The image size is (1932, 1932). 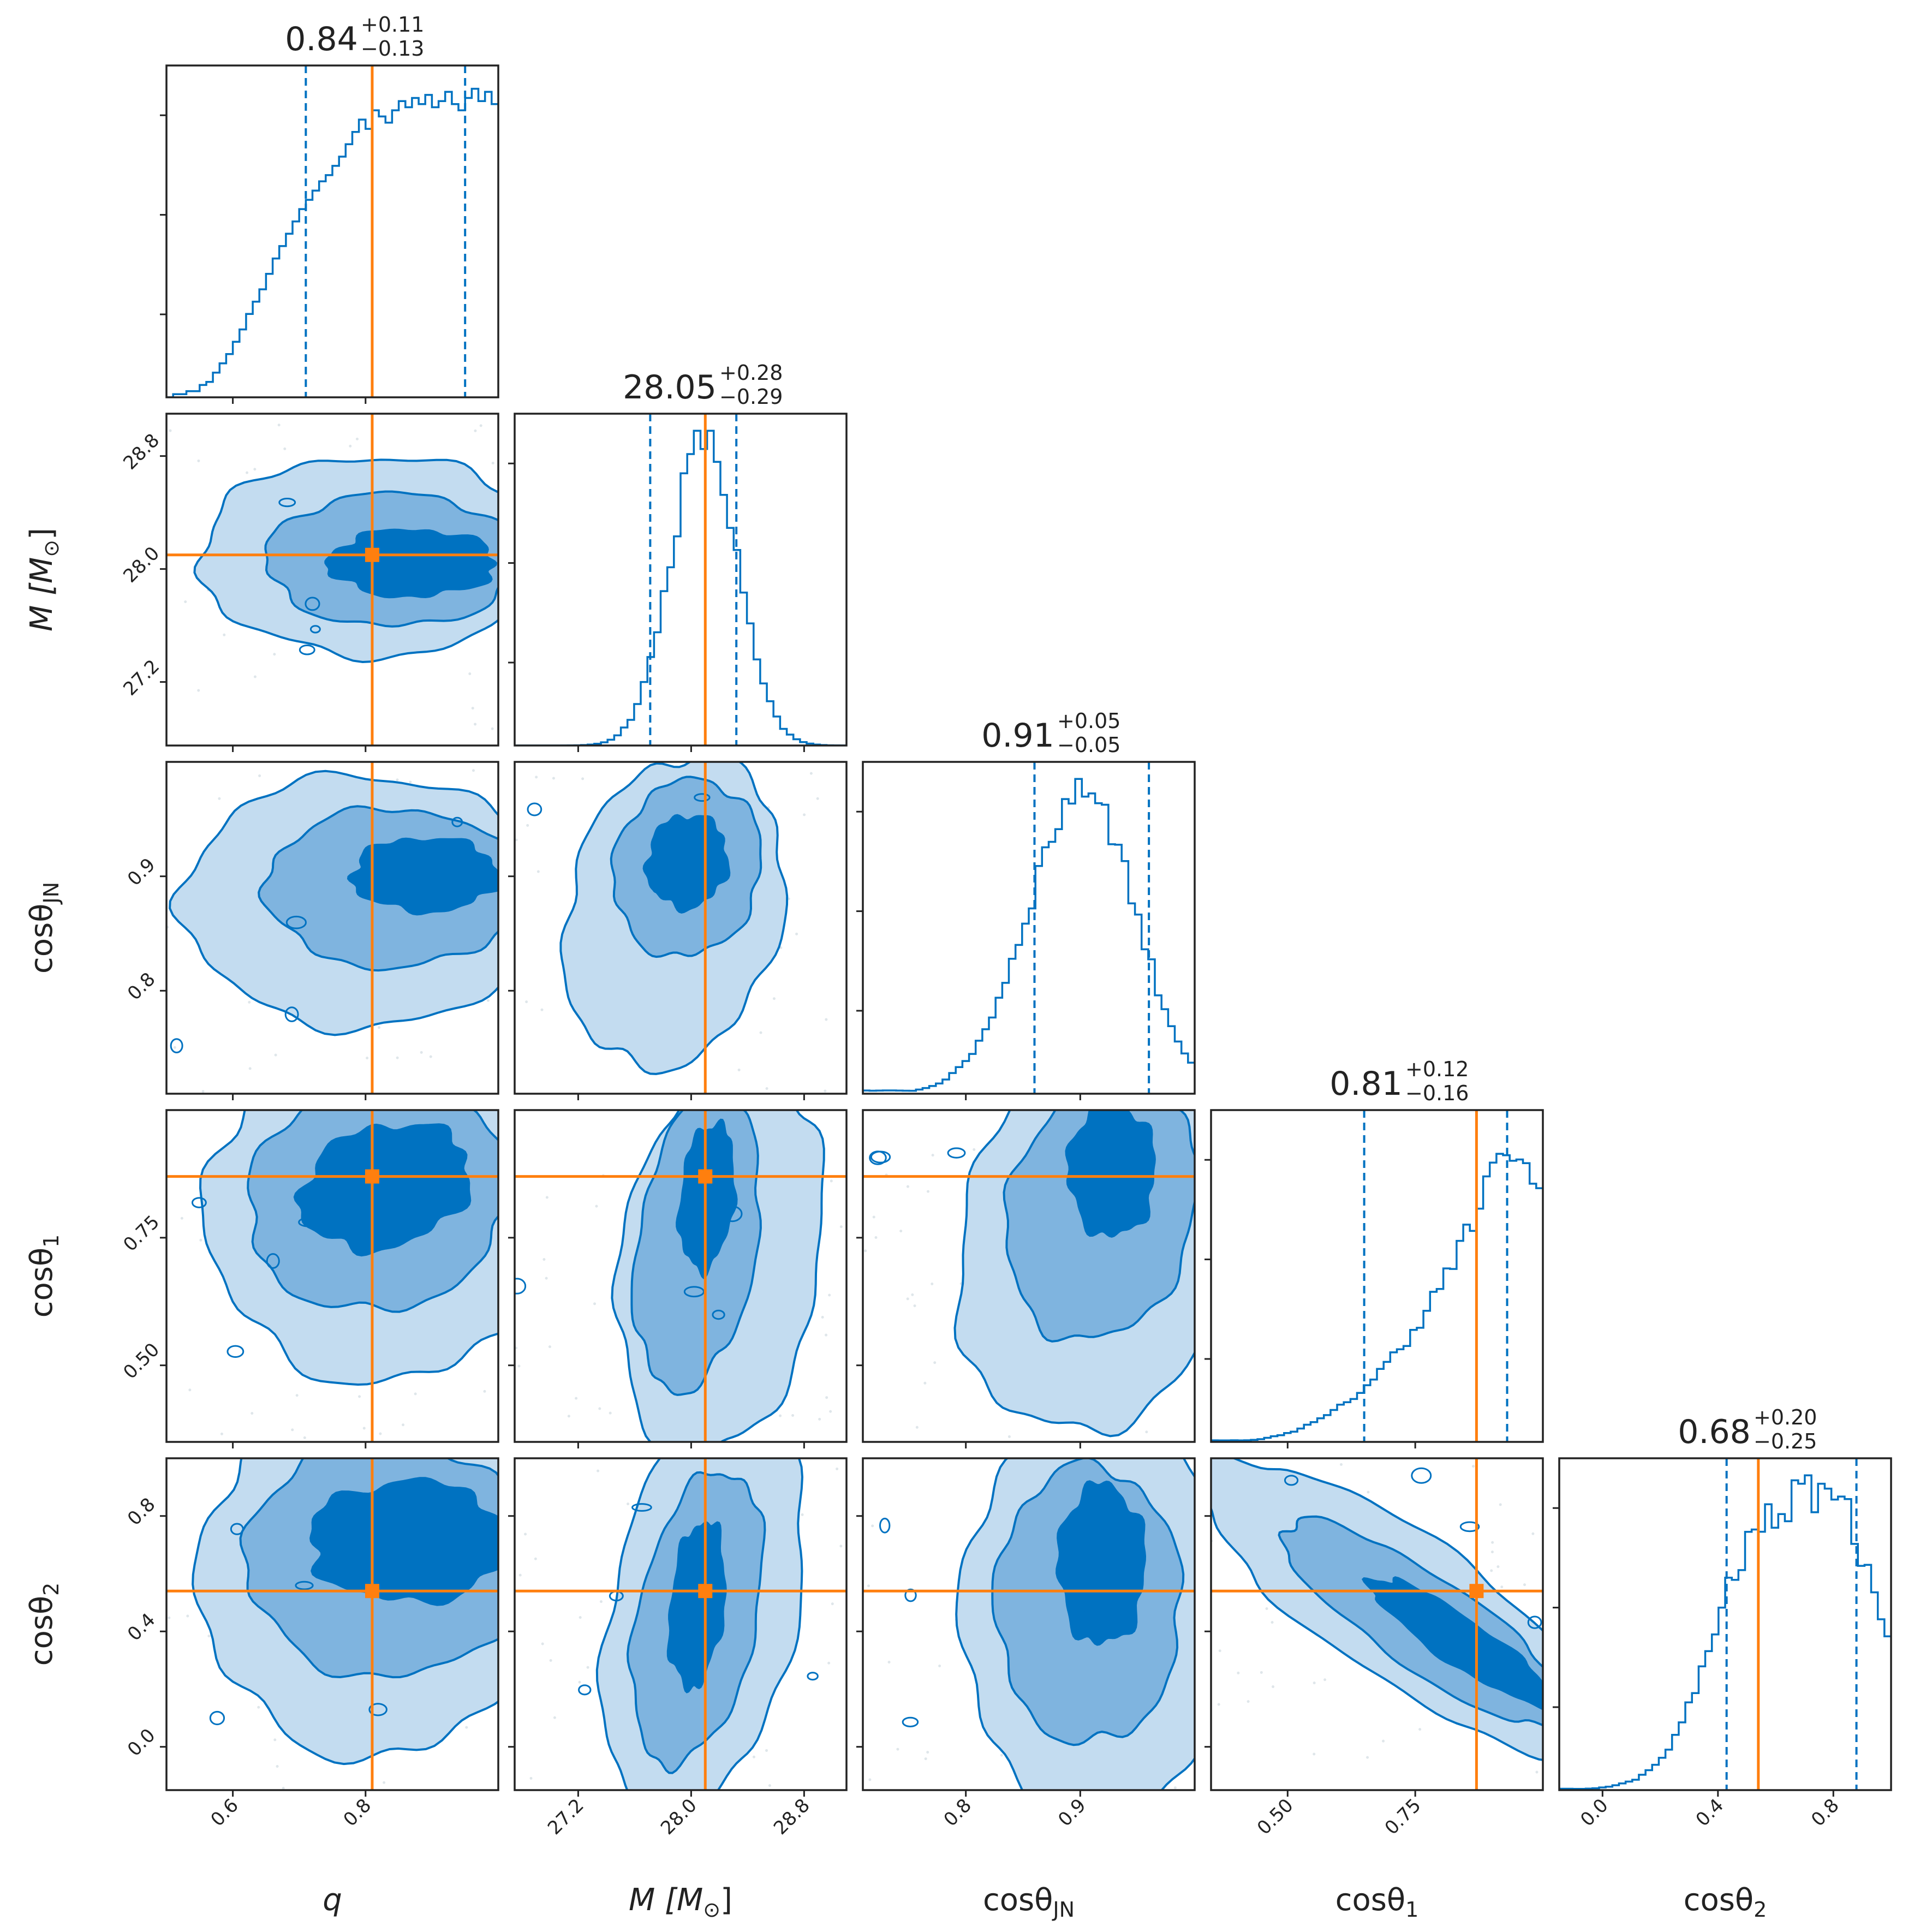 I want to click on title-cos_theta_1: 0.81, so click(x=1366, y=1084).